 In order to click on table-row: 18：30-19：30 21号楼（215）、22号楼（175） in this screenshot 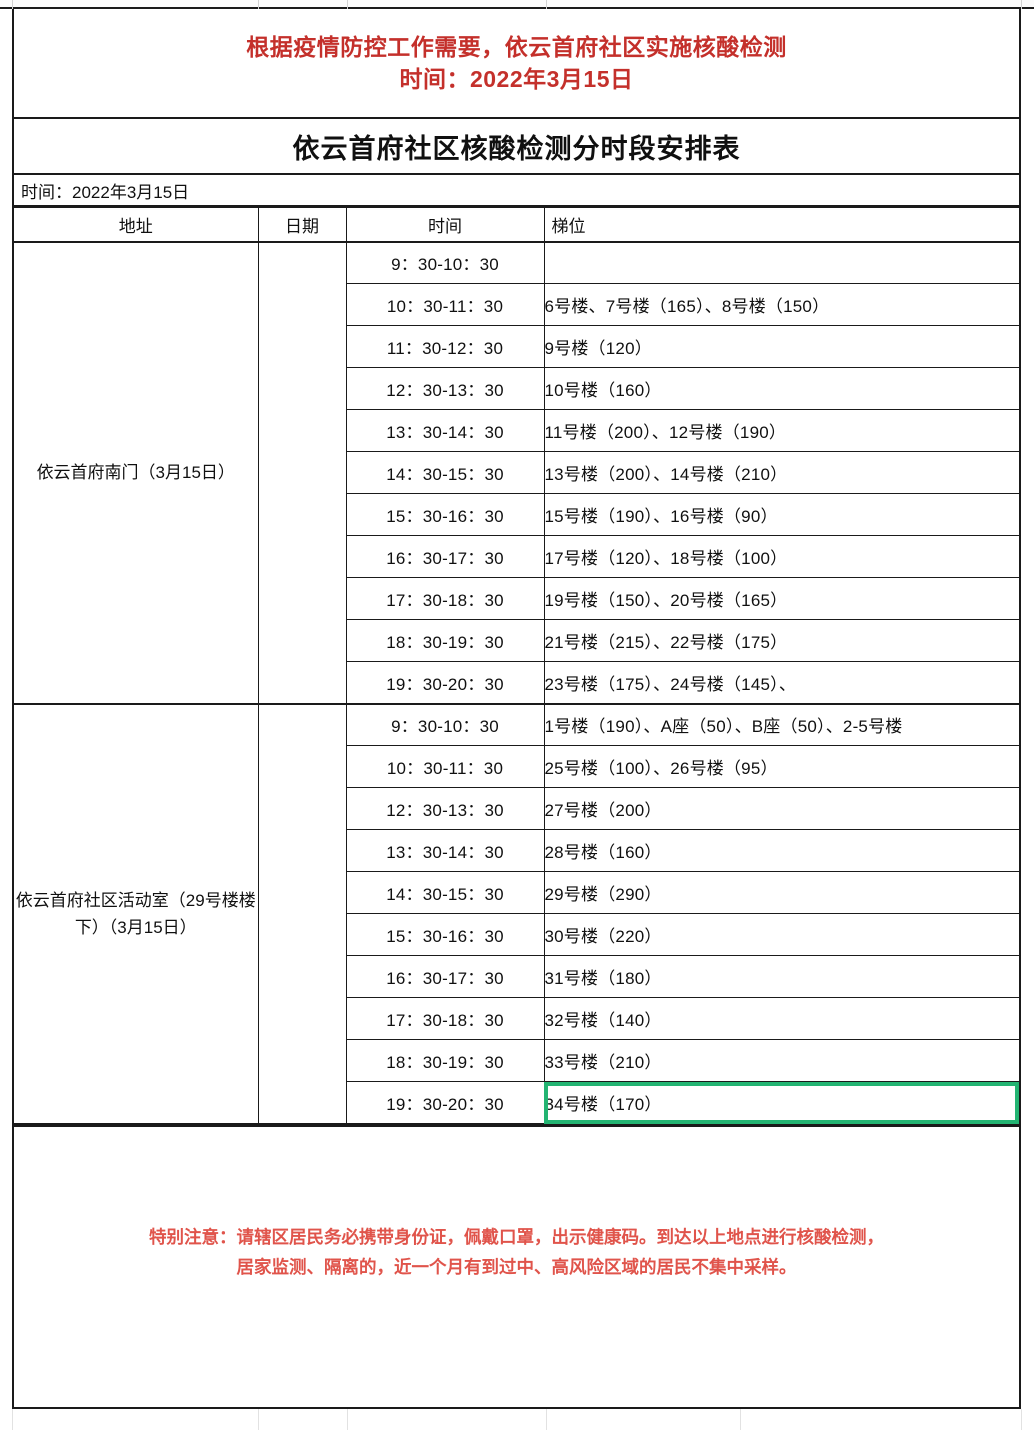, I will do `click(516, 640)`.